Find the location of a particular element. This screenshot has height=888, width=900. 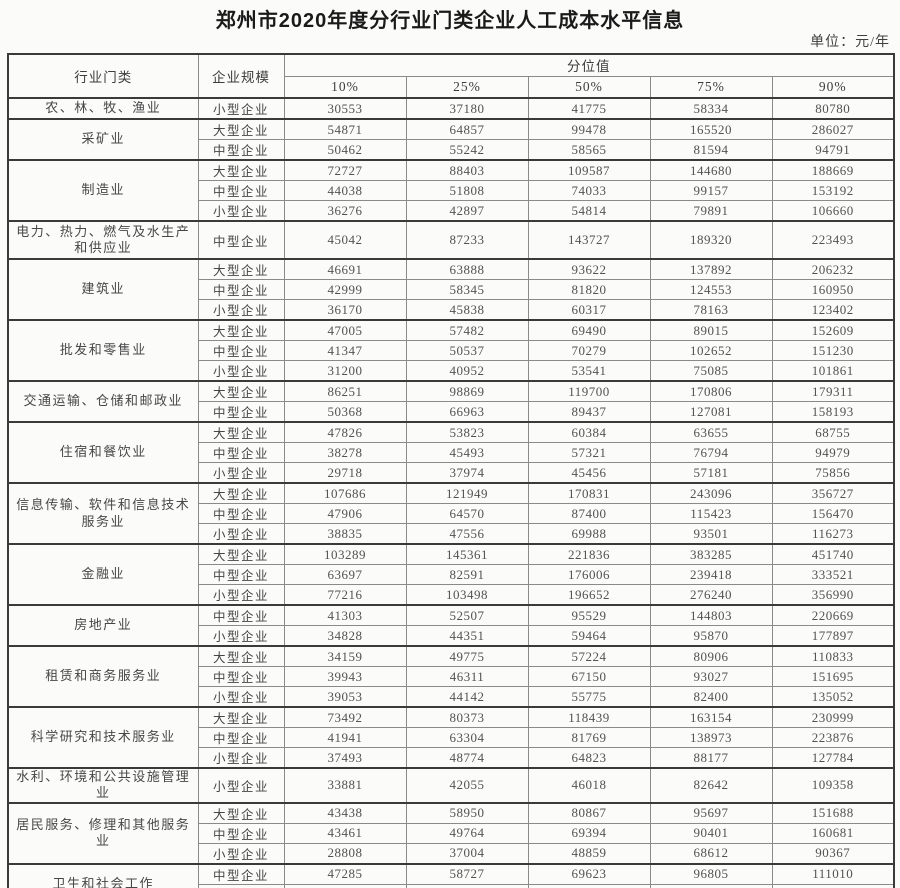

value-cell: 93027 is located at coordinates (711, 676).